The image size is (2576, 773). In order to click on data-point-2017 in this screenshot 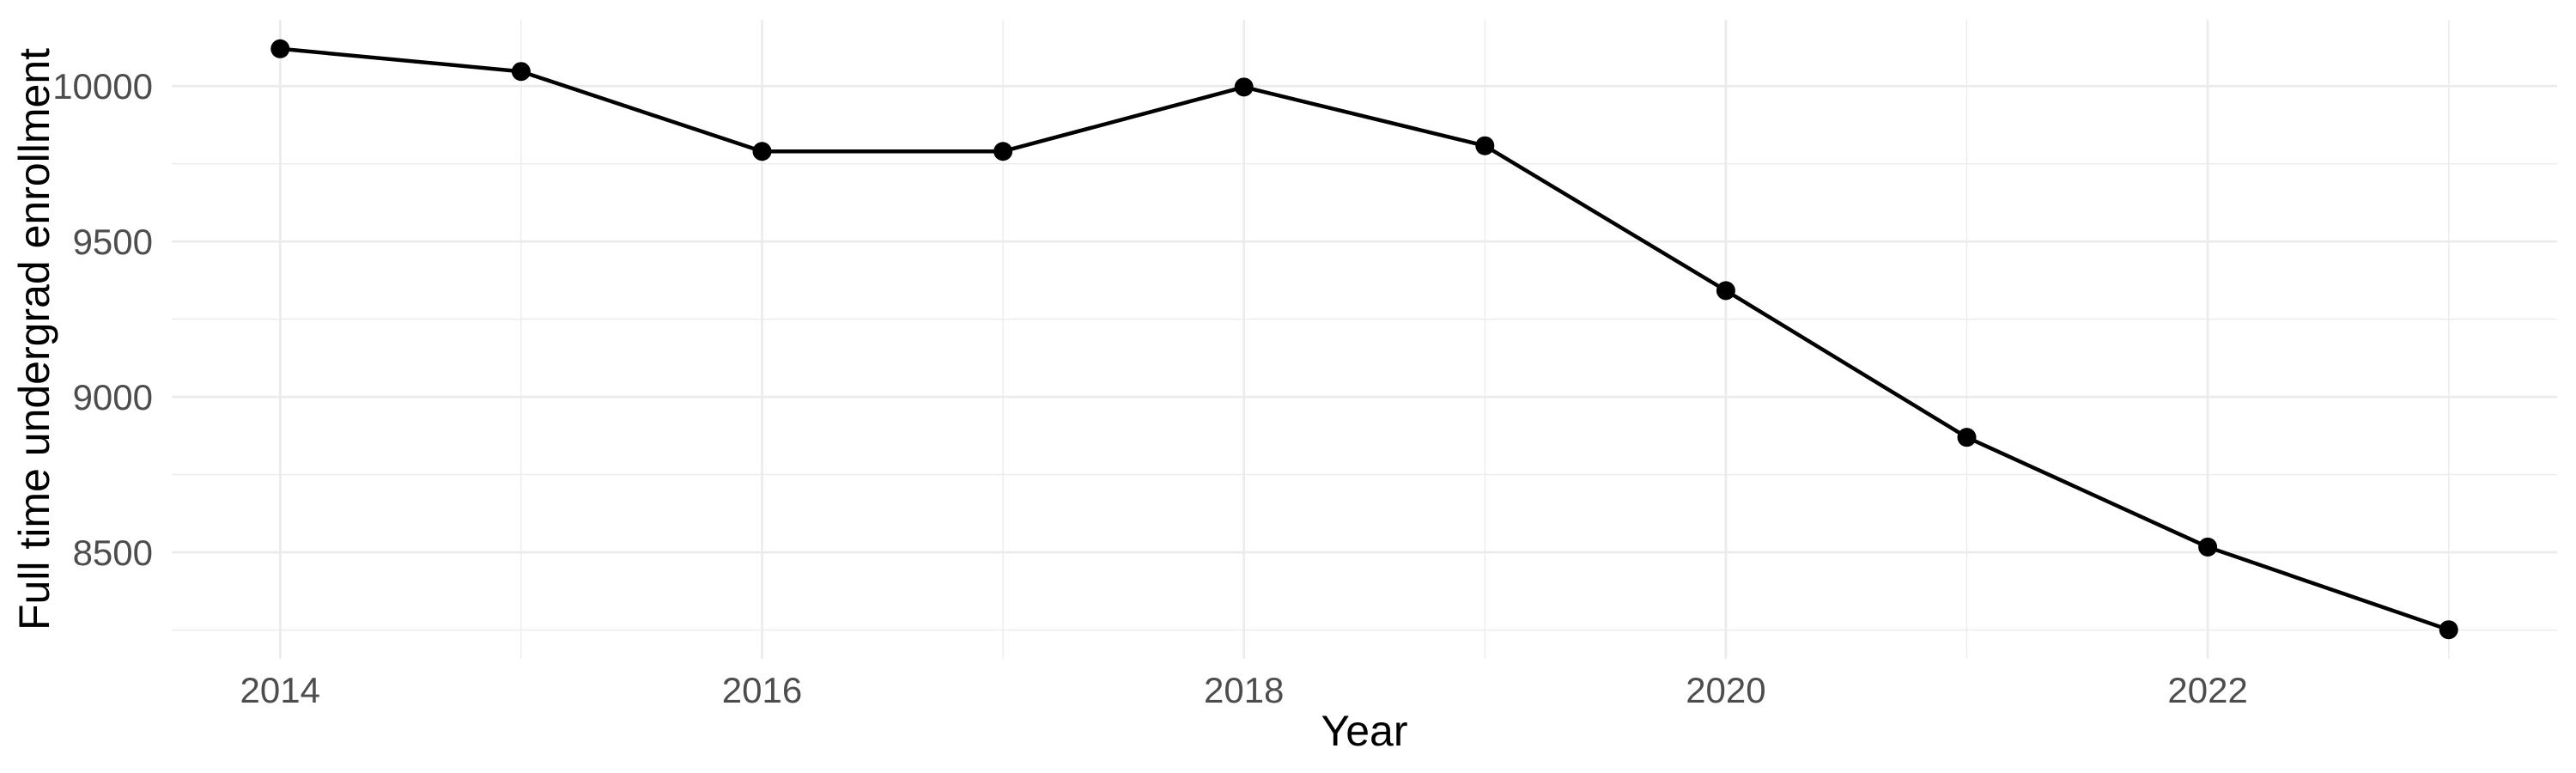, I will do `click(1003, 151)`.